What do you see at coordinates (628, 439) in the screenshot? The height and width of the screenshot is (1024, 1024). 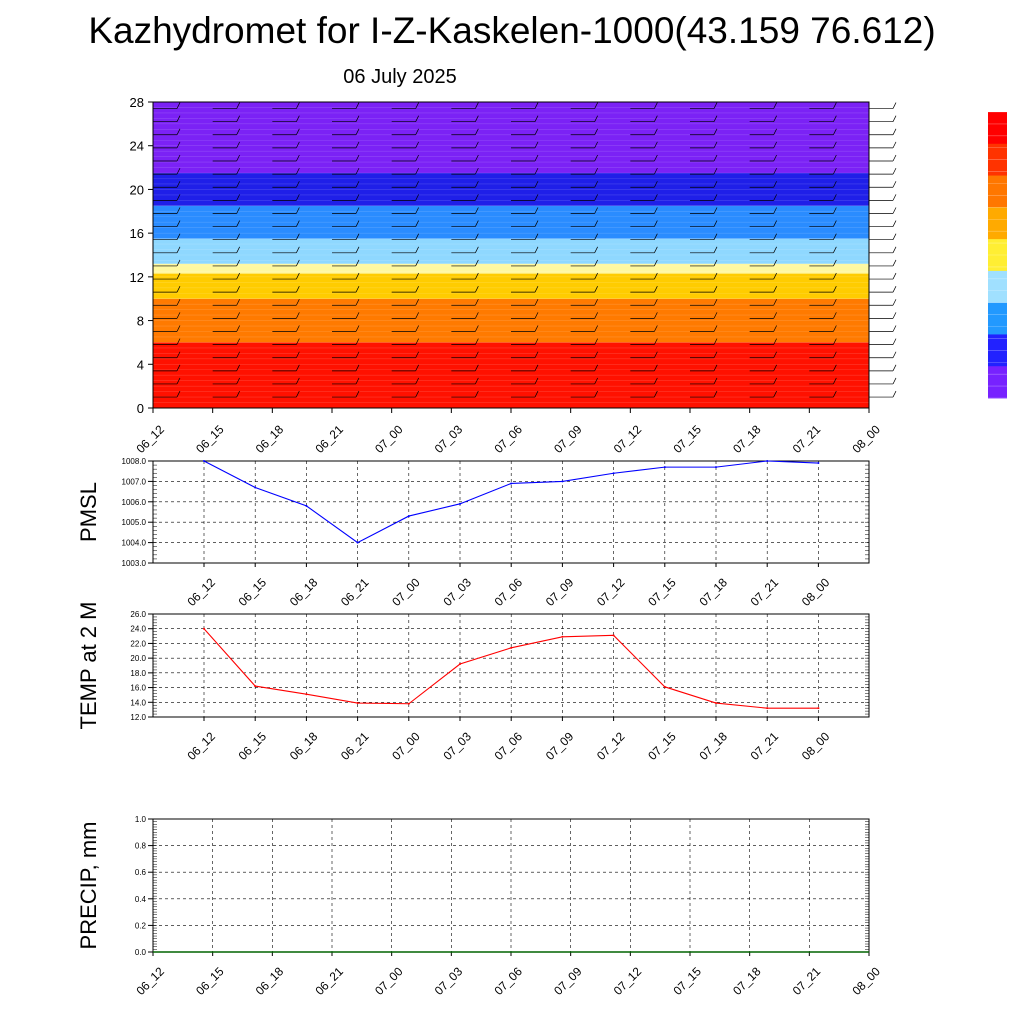 I see `x-tick-label: 07_12` at bounding box center [628, 439].